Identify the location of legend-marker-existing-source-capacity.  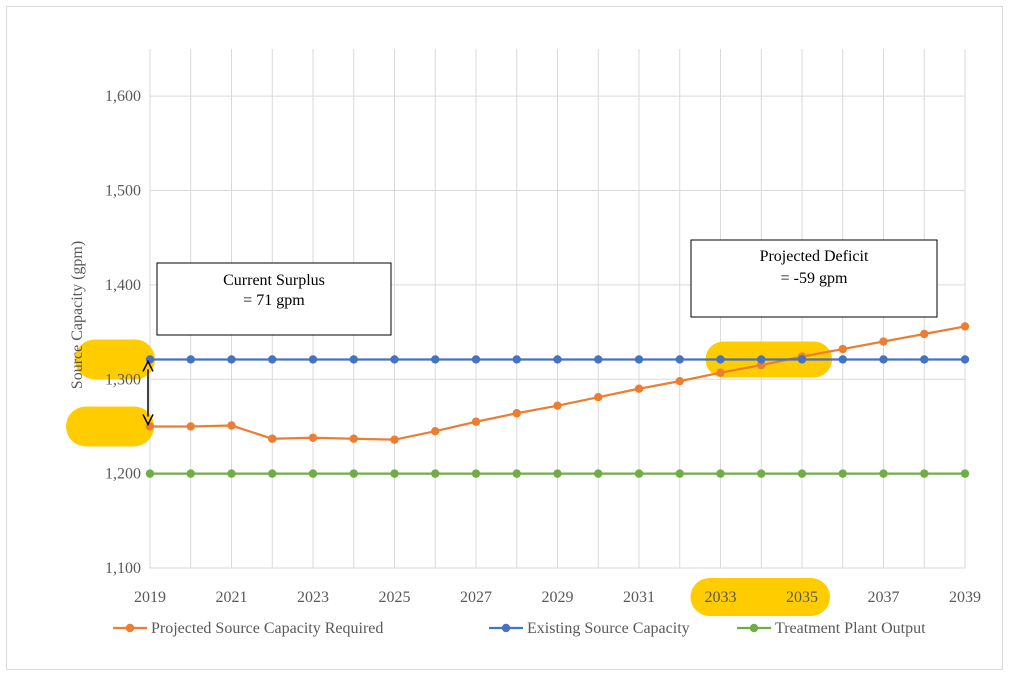
(506, 628).